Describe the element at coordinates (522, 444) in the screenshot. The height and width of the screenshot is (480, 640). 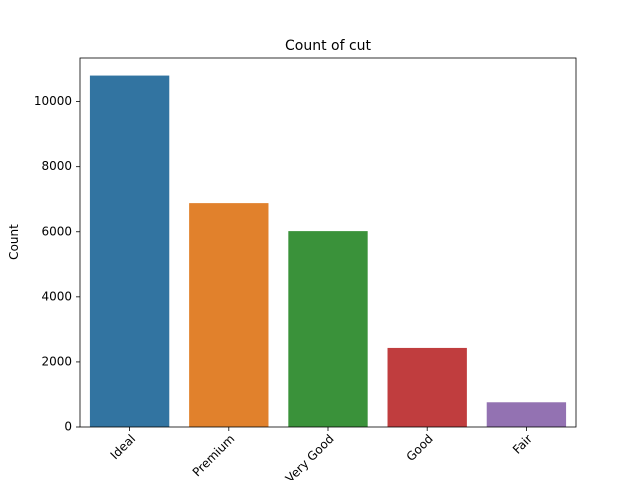
I see `x-tick-label: Fair` at that location.